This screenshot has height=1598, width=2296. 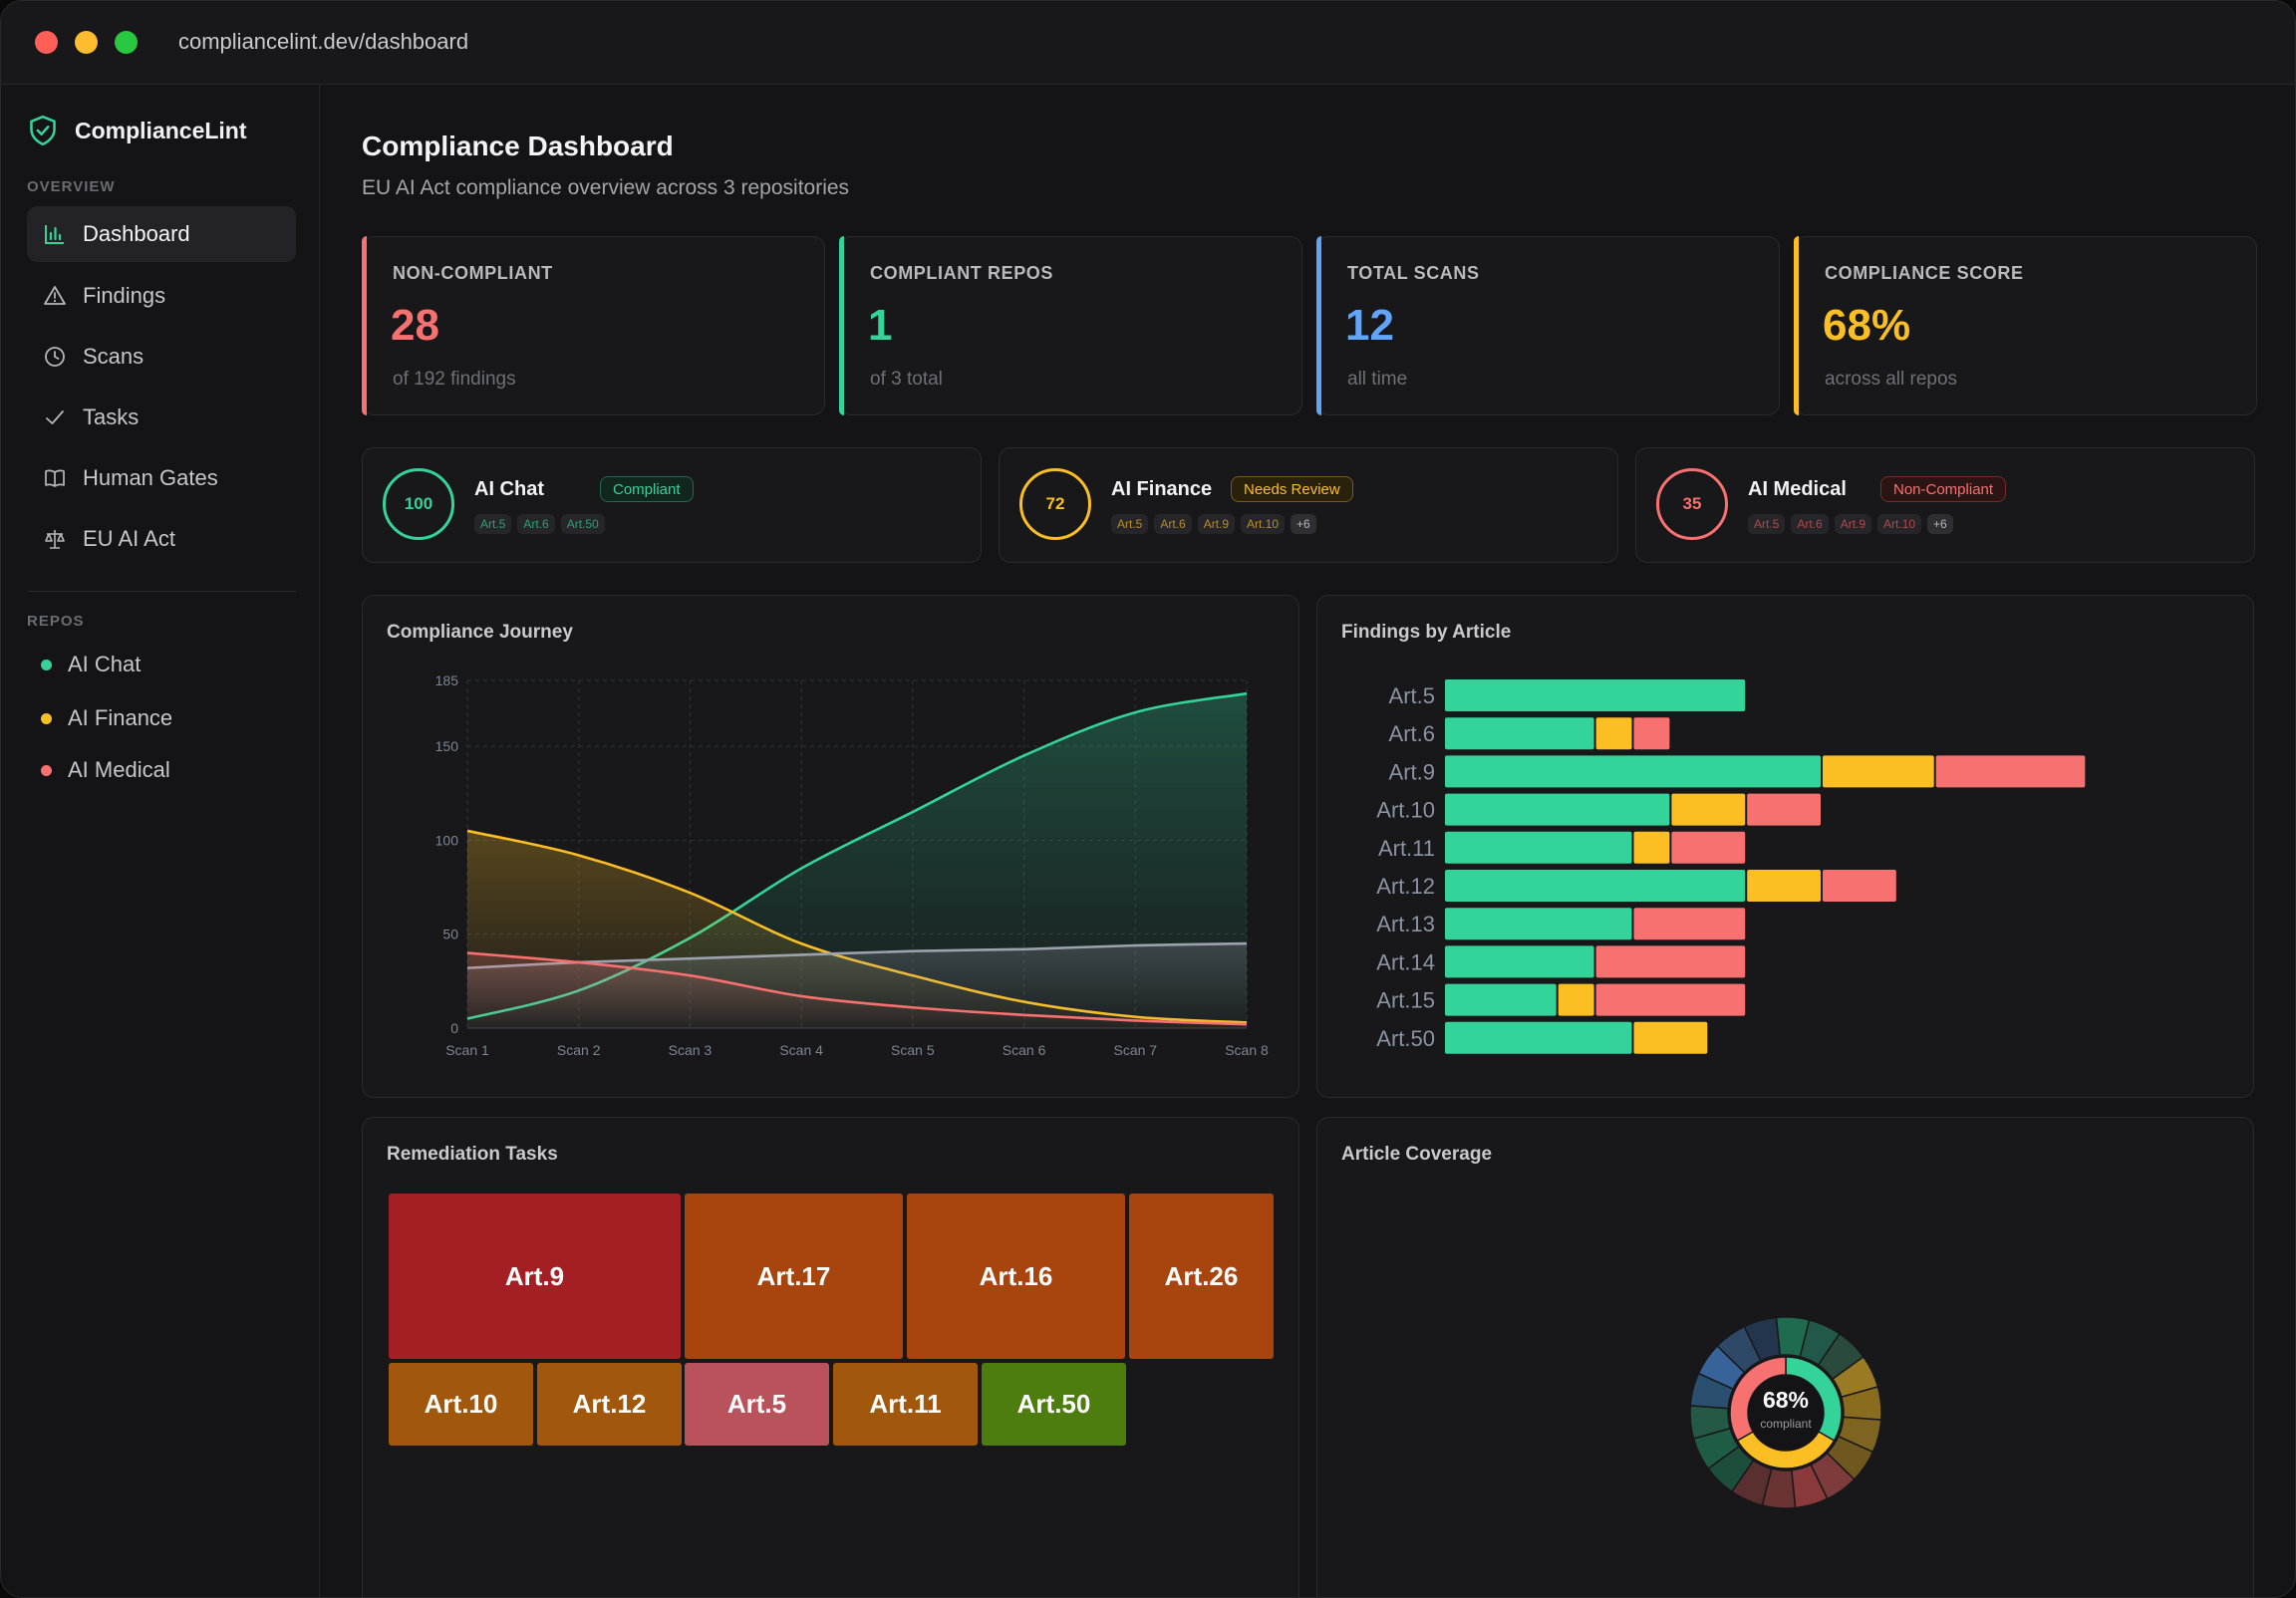 What do you see at coordinates (518, 146) in the screenshot?
I see `page-title: Compliance Dashboard` at bounding box center [518, 146].